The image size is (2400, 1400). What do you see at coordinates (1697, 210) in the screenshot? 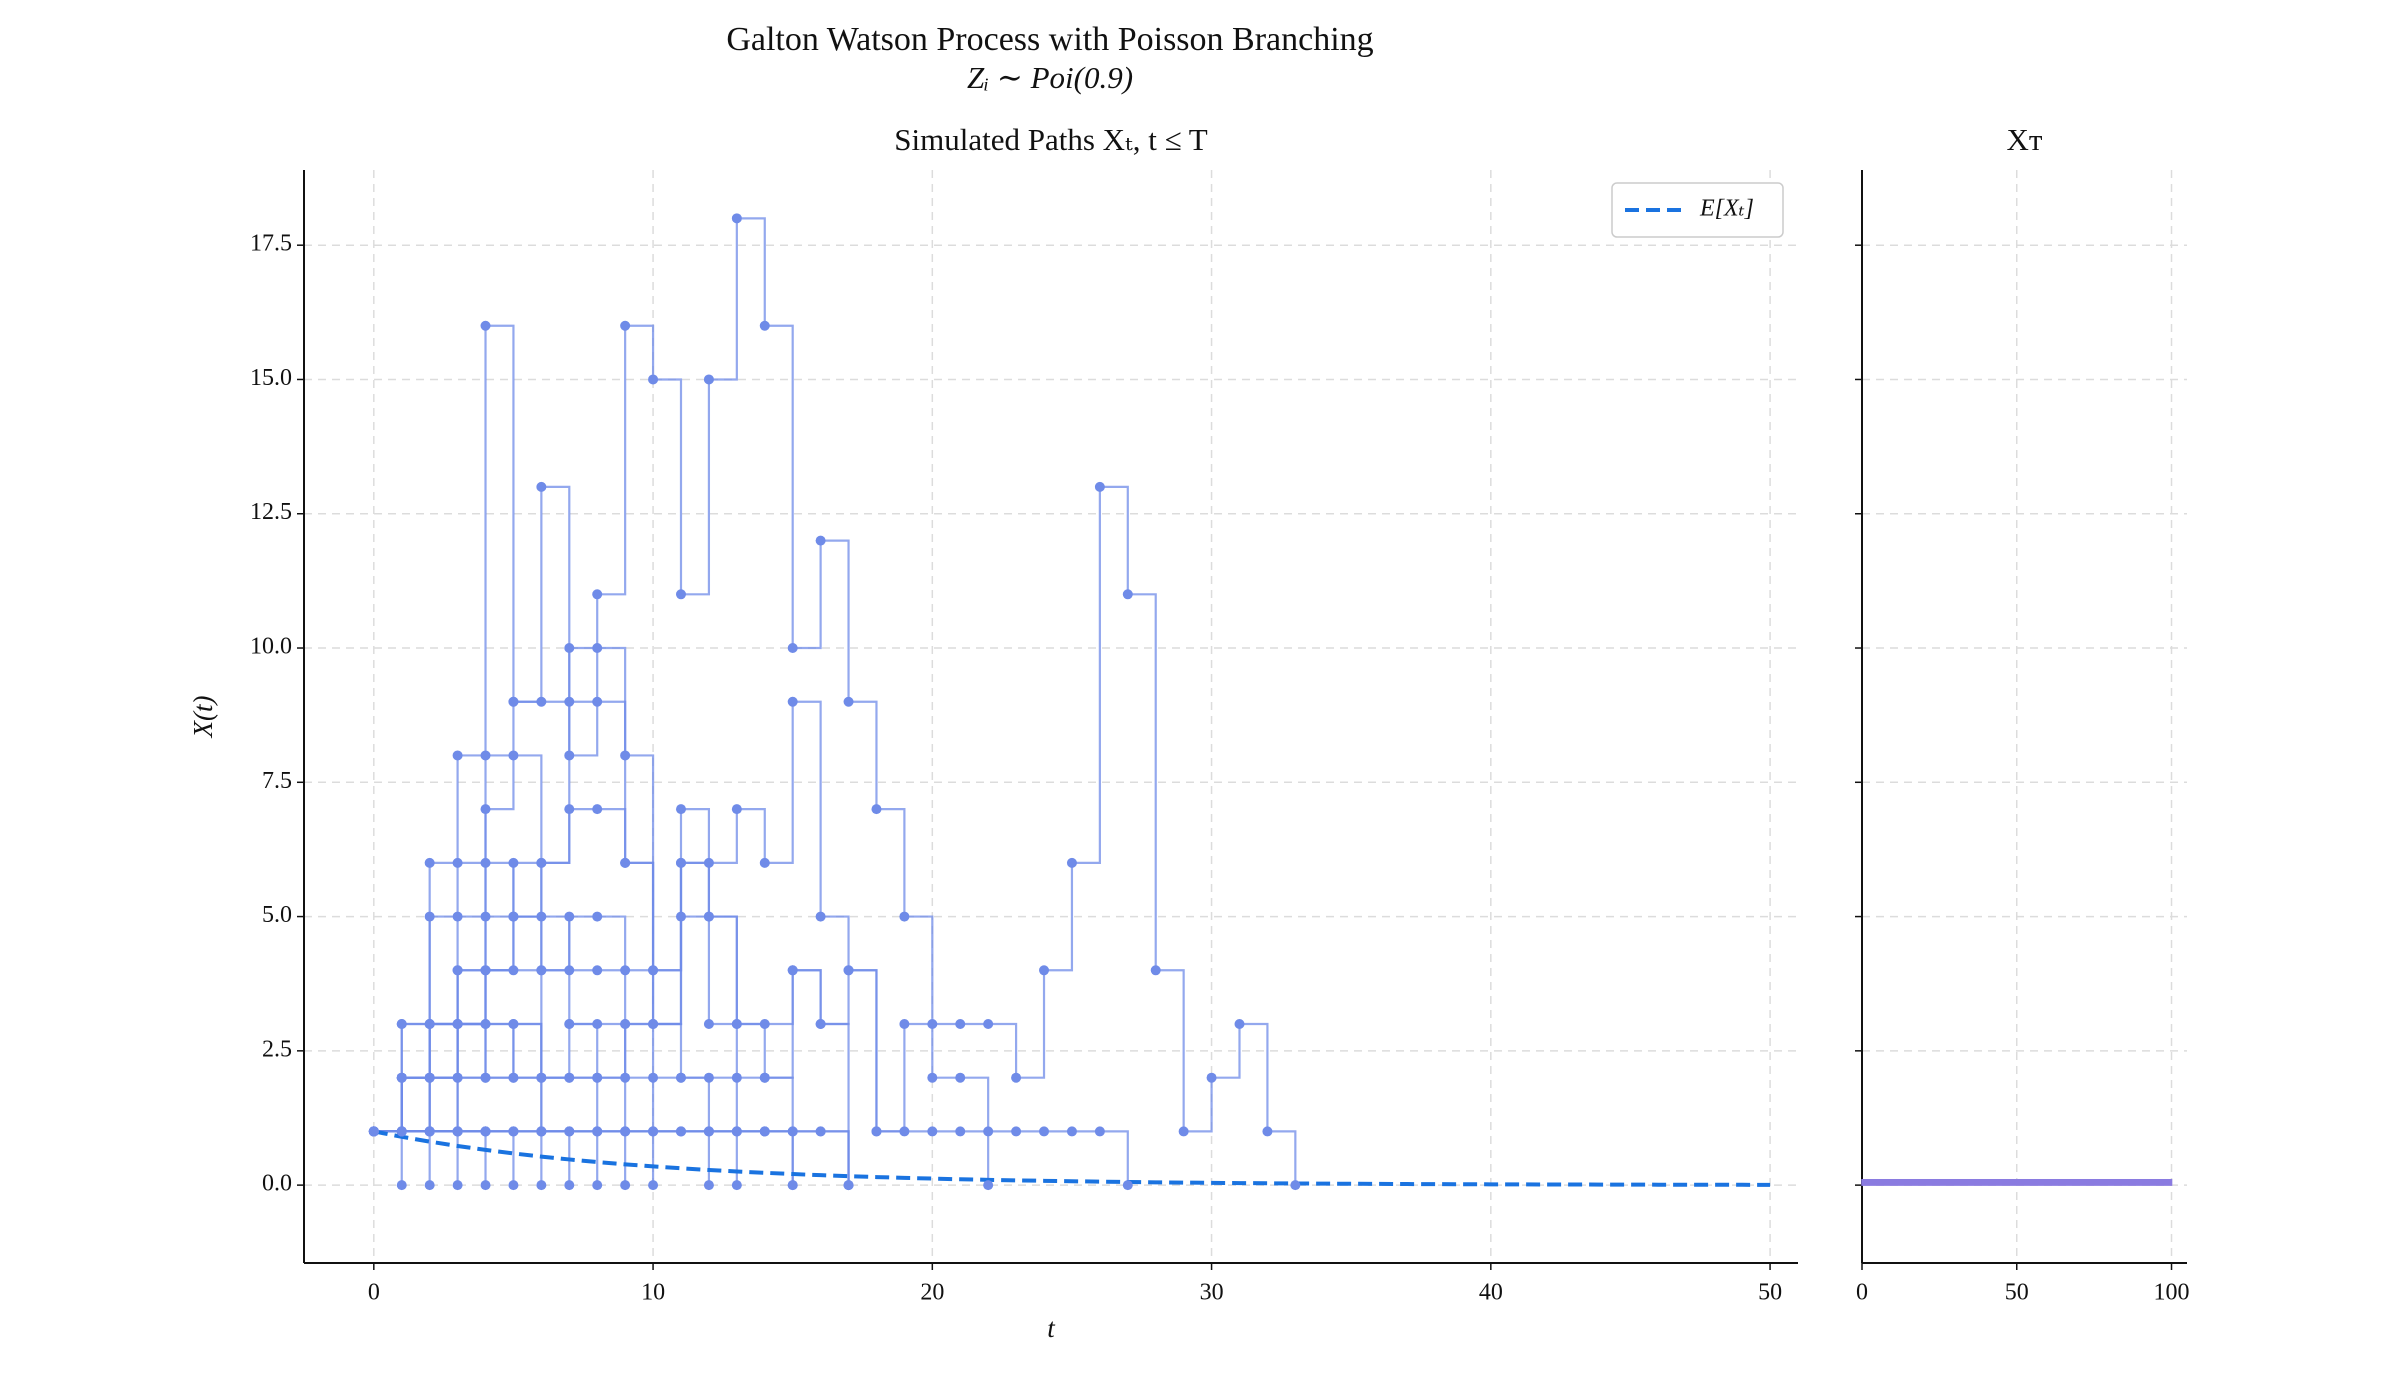
I see `legend-box` at bounding box center [1697, 210].